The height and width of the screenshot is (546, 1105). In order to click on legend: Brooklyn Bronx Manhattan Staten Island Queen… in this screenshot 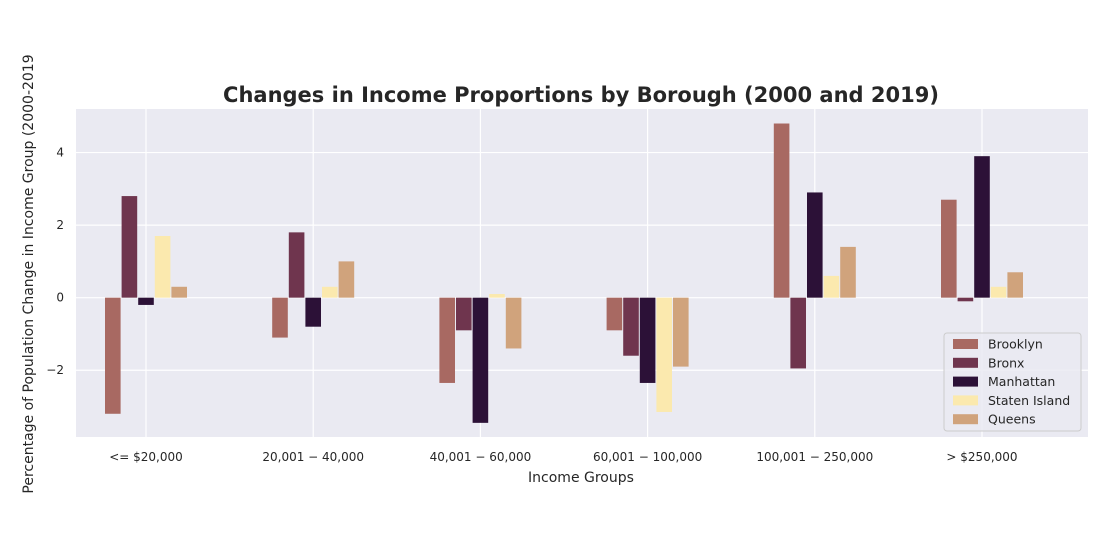, I will do `click(1012, 382)`.